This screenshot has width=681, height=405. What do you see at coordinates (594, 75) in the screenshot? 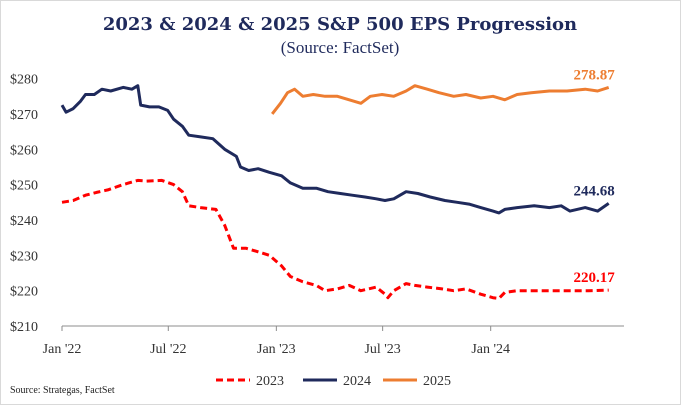
I see `end-label-2025: 278.87` at bounding box center [594, 75].